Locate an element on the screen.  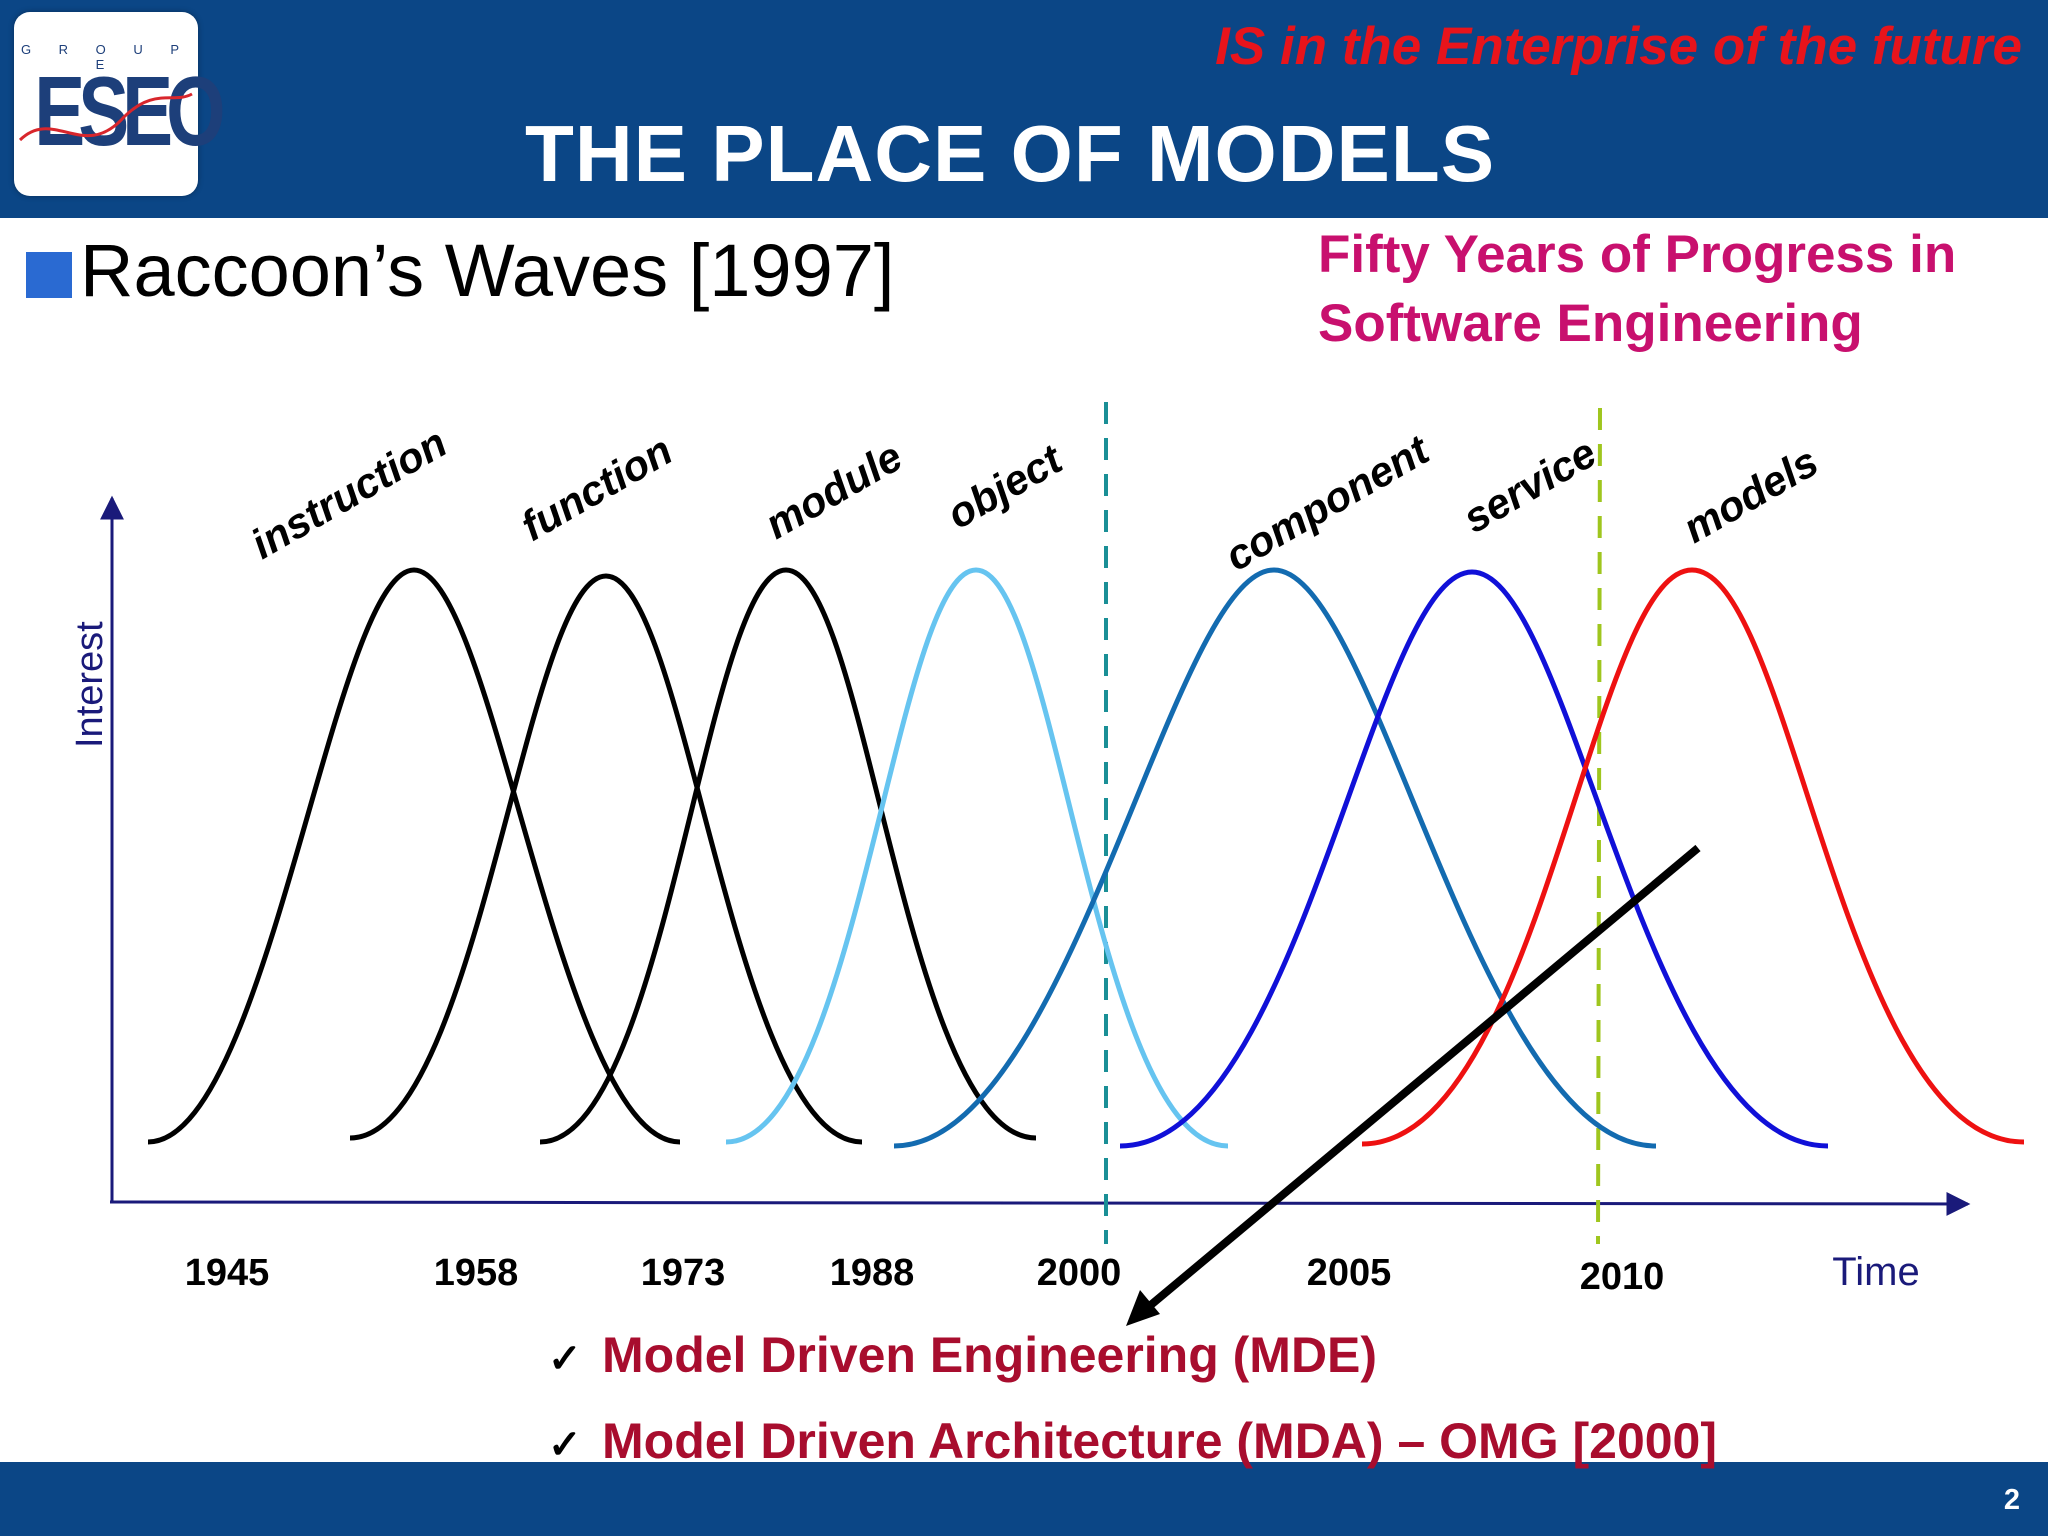
bullet-square-icon is located at coordinates (49, 275).